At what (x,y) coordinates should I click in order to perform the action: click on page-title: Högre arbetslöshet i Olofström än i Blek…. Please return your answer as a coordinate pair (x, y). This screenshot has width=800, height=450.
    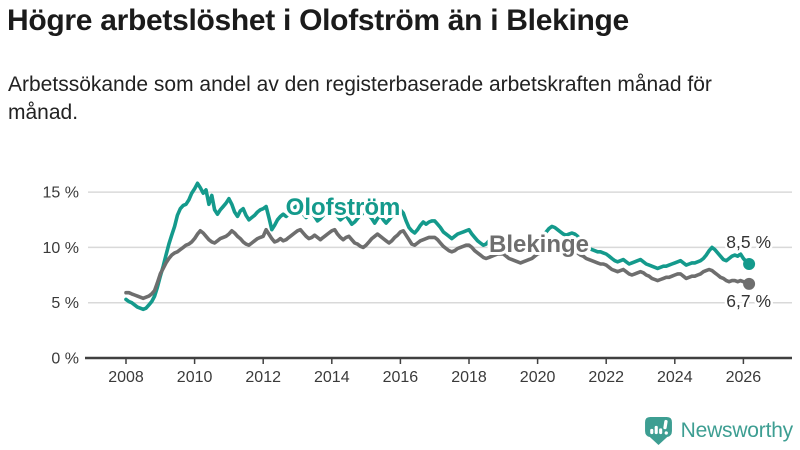
    Looking at the image, I should click on (318, 20).